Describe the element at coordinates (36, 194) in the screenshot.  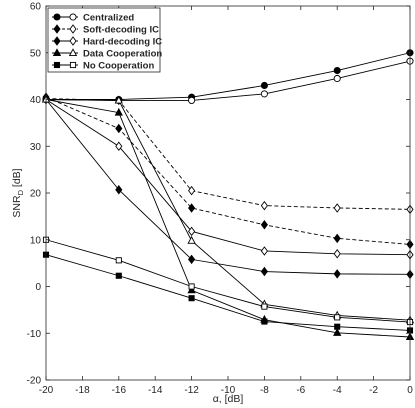
I see `y-tick-label: 20` at that location.